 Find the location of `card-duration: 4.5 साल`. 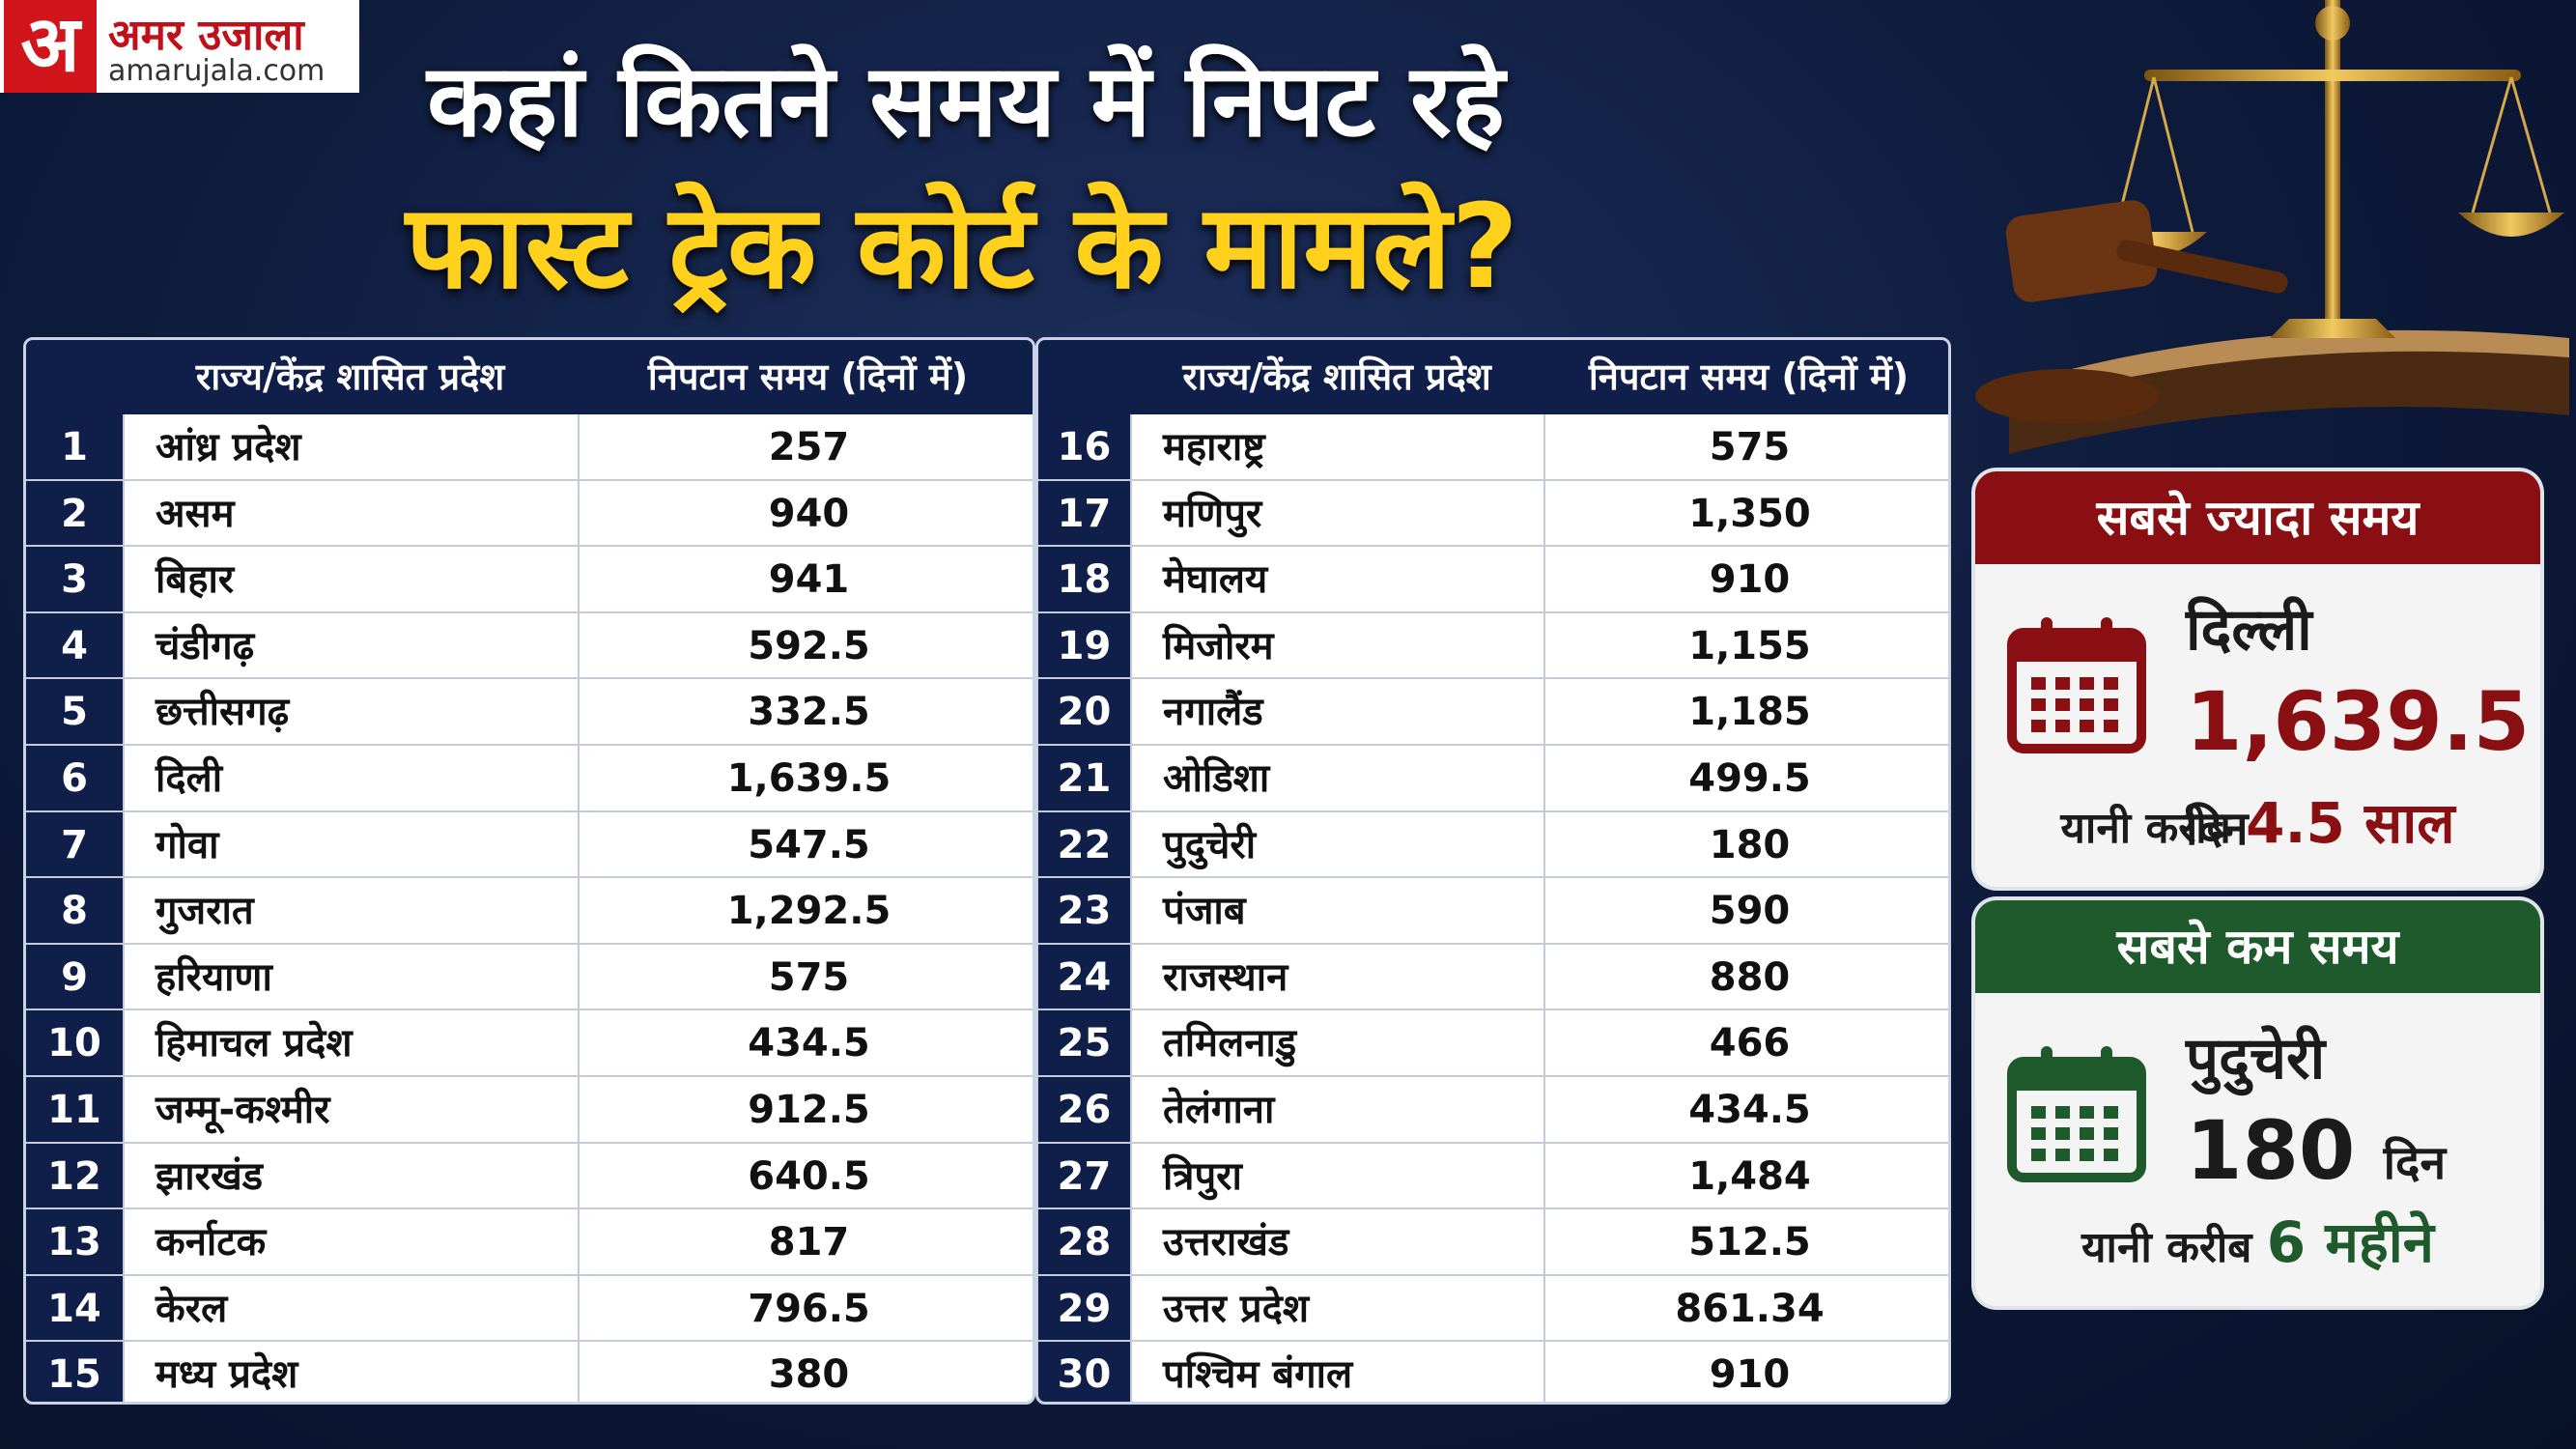

card-duration: 4.5 साल is located at coordinates (2350, 823).